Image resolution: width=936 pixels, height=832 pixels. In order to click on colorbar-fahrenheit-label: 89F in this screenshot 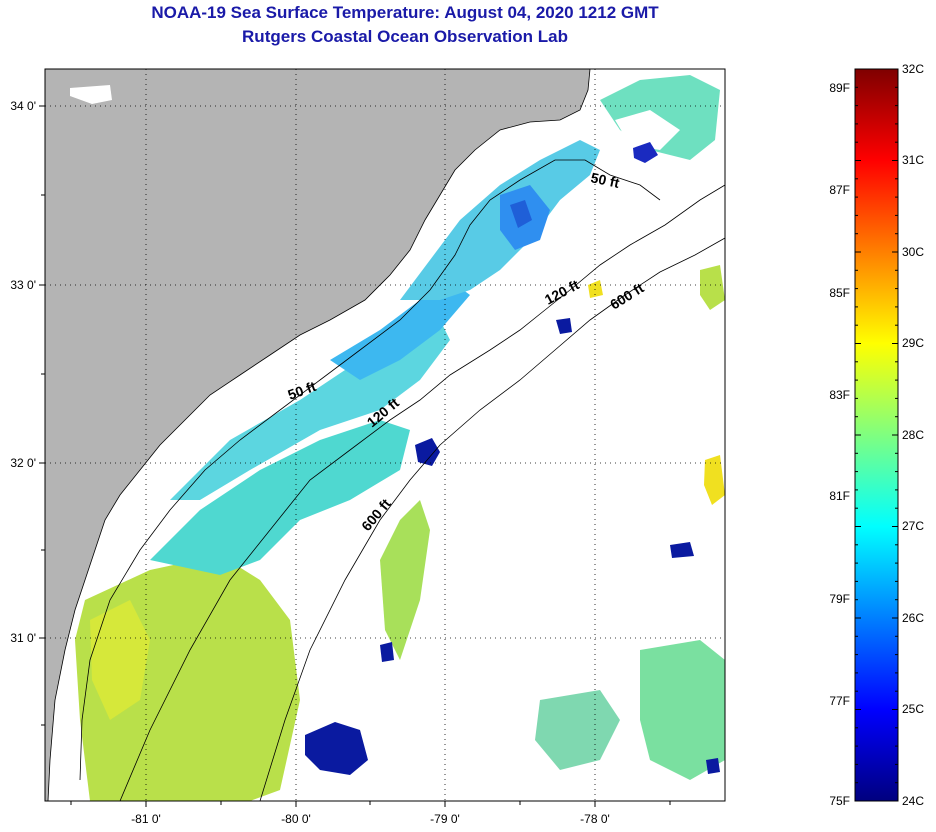, I will do `click(839, 88)`.